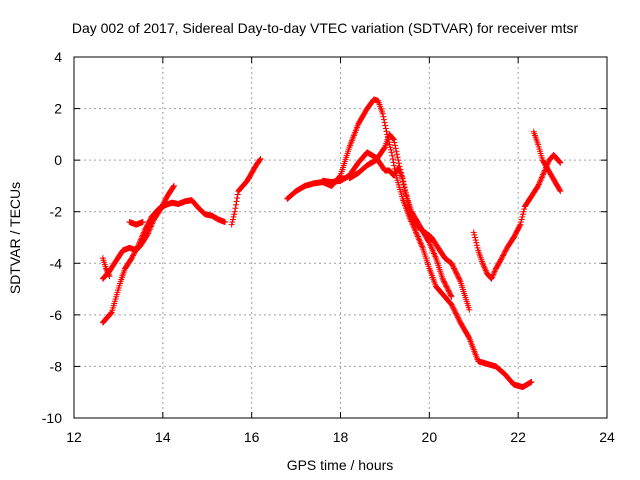 The width and height of the screenshot is (640, 480). I want to click on x-tick-label: 12, so click(74, 437).